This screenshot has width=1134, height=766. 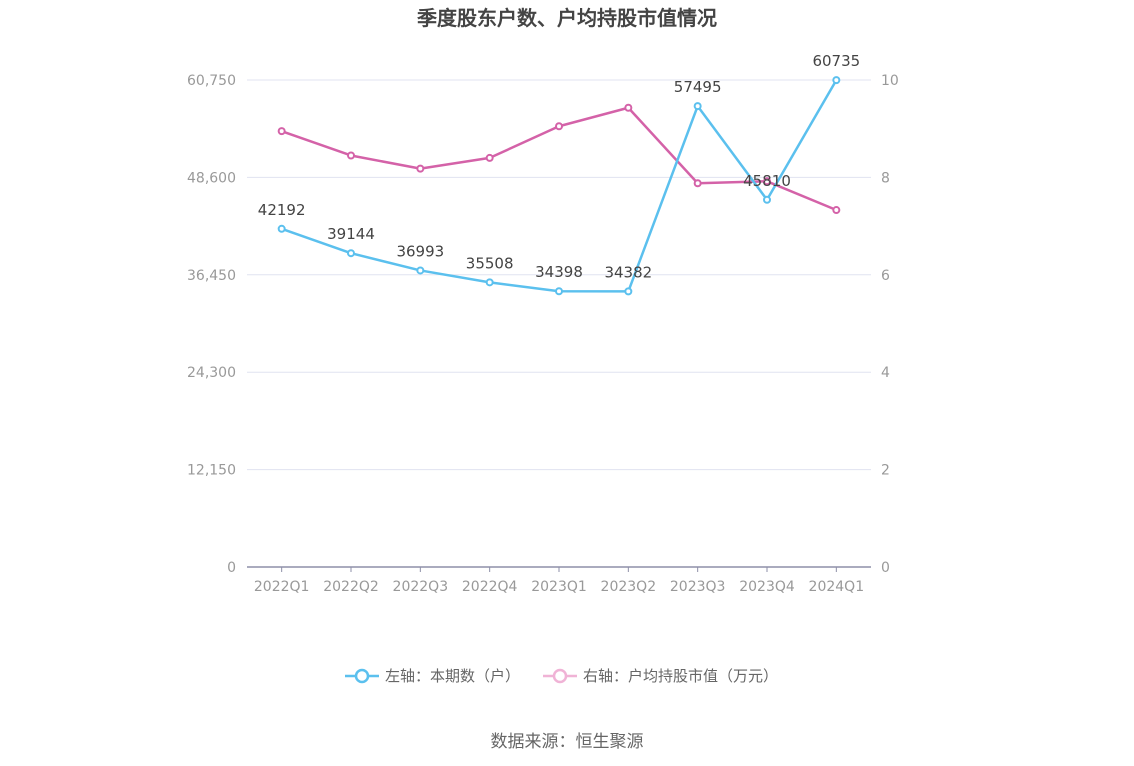 I want to click on data-label: 42192, so click(x=282, y=210).